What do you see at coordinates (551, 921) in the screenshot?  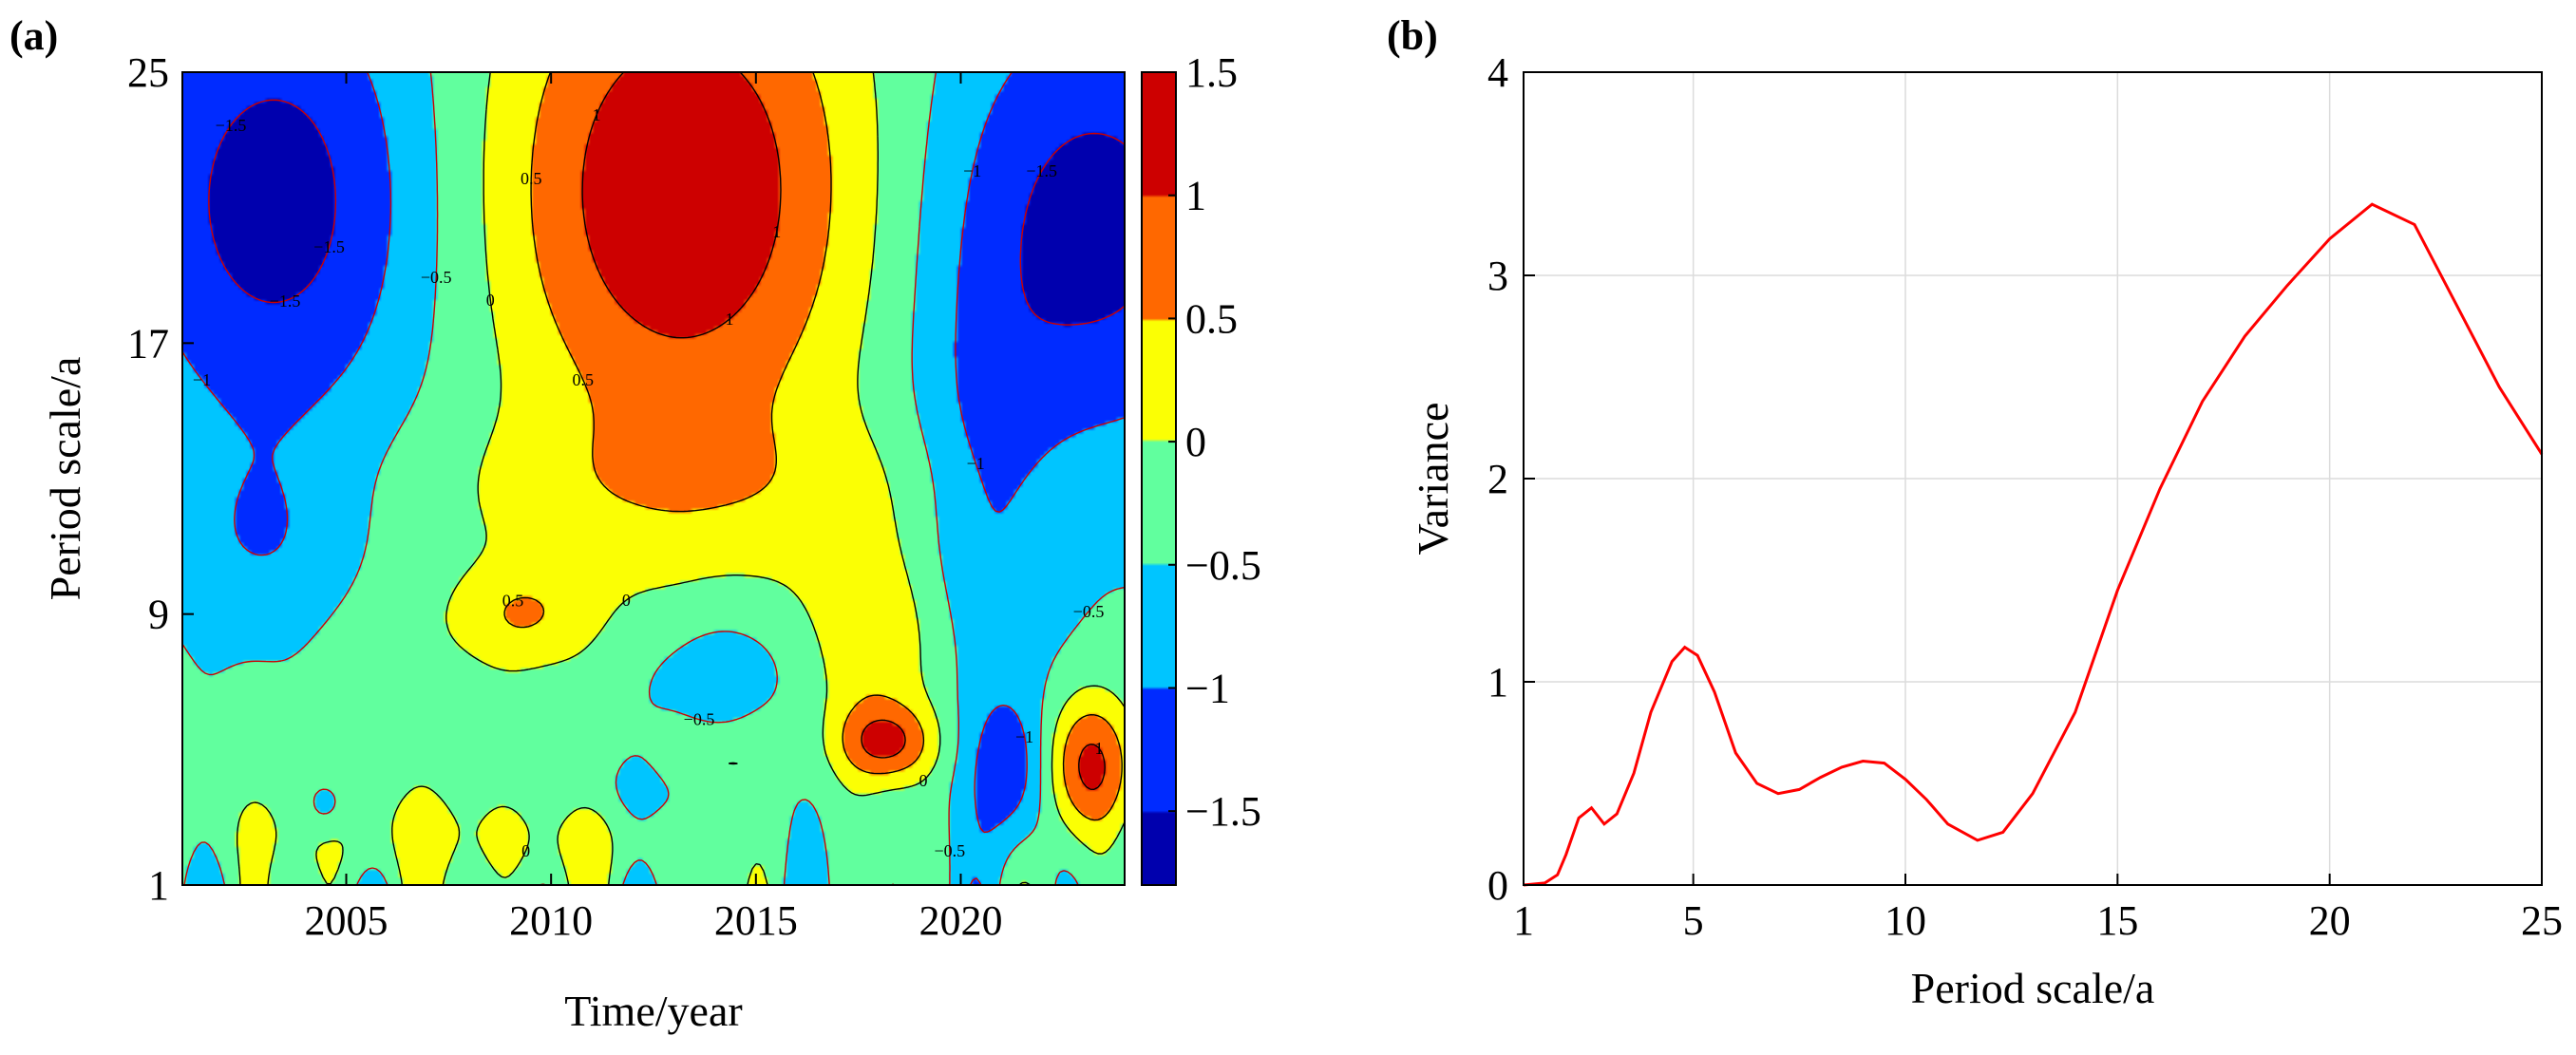 I see `x-tick-label: 2010` at bounding box center [551, 921].